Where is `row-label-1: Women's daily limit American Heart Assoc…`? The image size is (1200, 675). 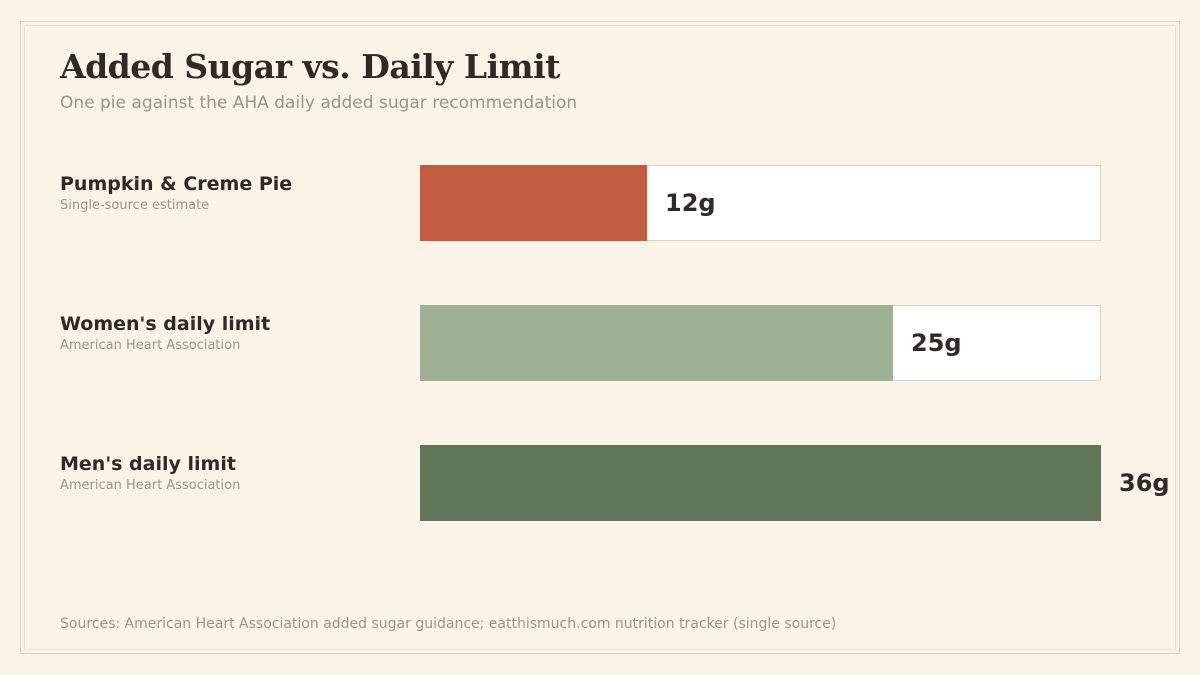 row-label-1: Women's daily limit American Heart Assoc… is located at coordinates (230, 333).